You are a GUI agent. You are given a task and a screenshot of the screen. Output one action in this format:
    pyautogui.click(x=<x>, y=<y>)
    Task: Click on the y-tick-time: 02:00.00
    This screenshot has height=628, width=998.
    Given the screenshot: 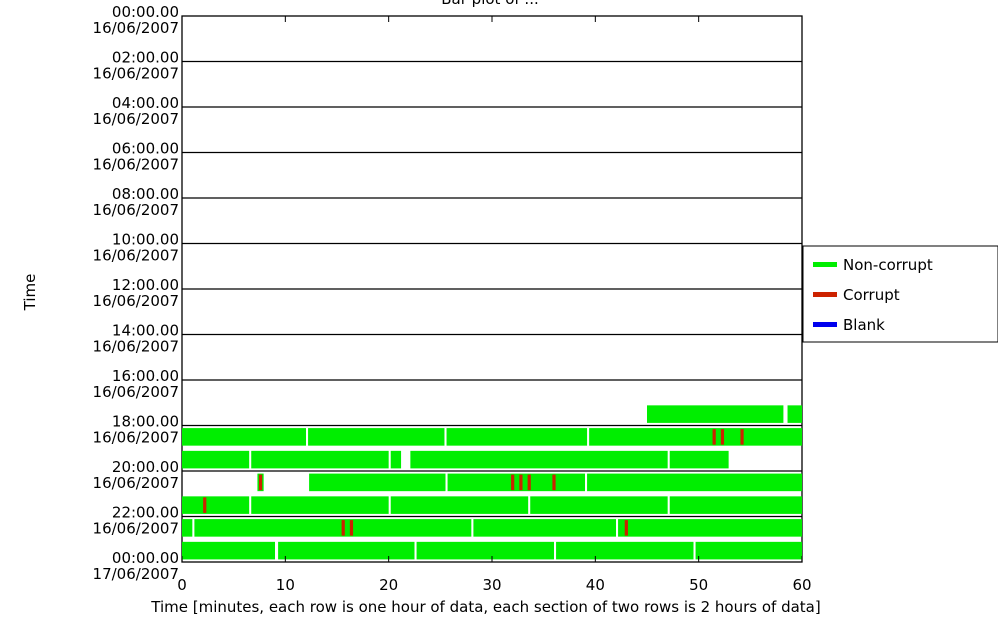 What is the action you would take?
    pyautogui.click(x=145, y=58)
    